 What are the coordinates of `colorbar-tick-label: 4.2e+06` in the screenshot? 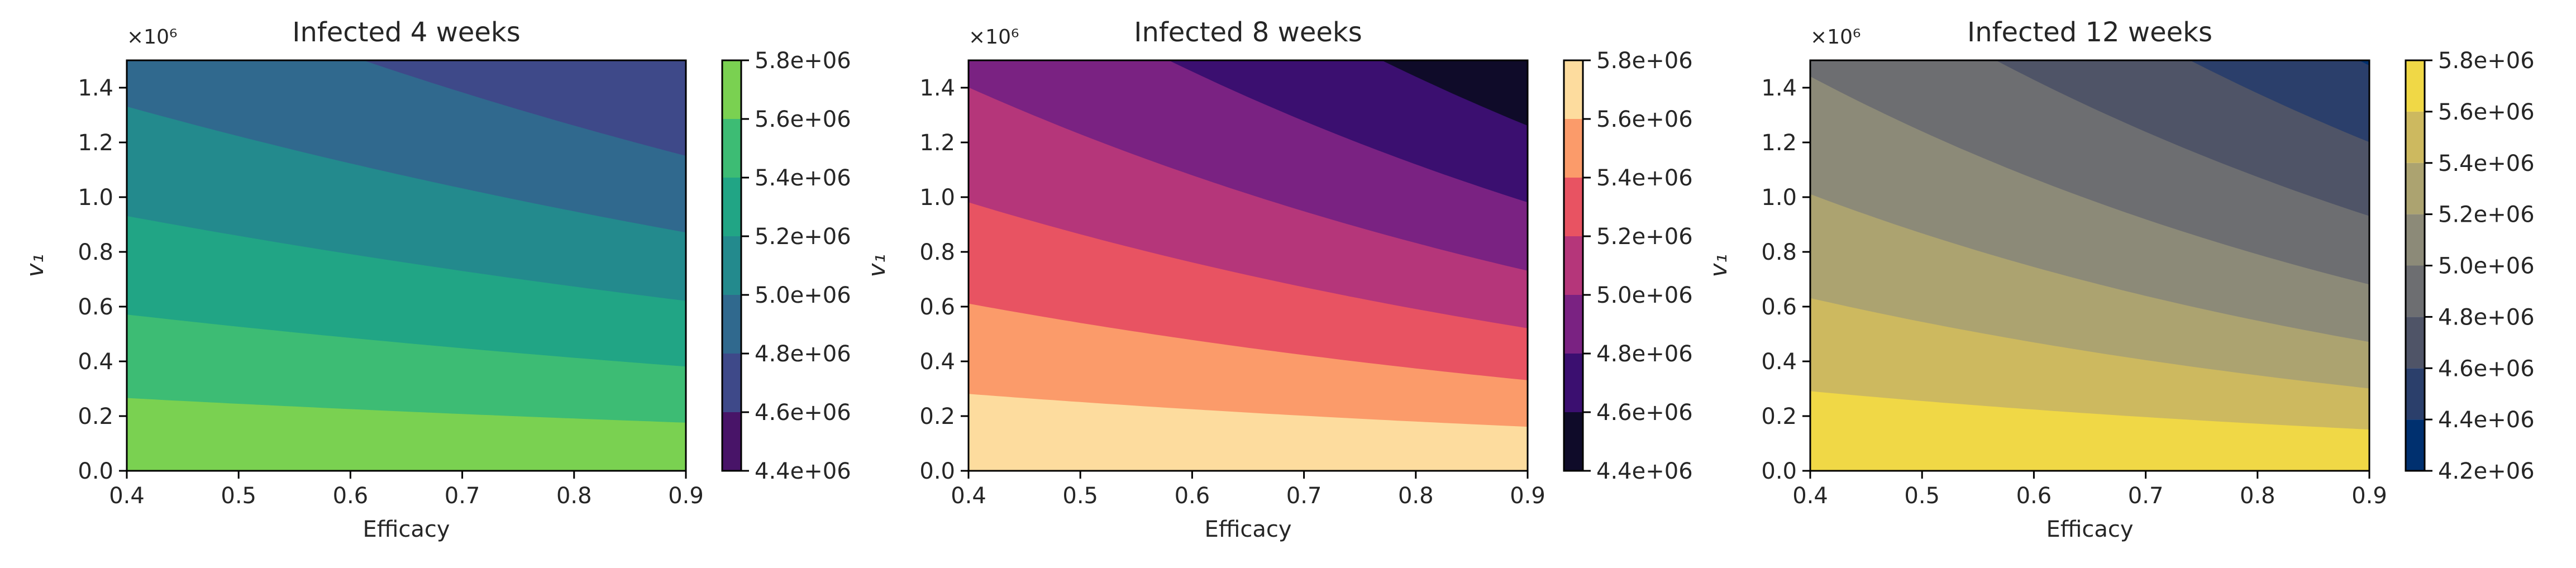 It's located at (2487, 471).